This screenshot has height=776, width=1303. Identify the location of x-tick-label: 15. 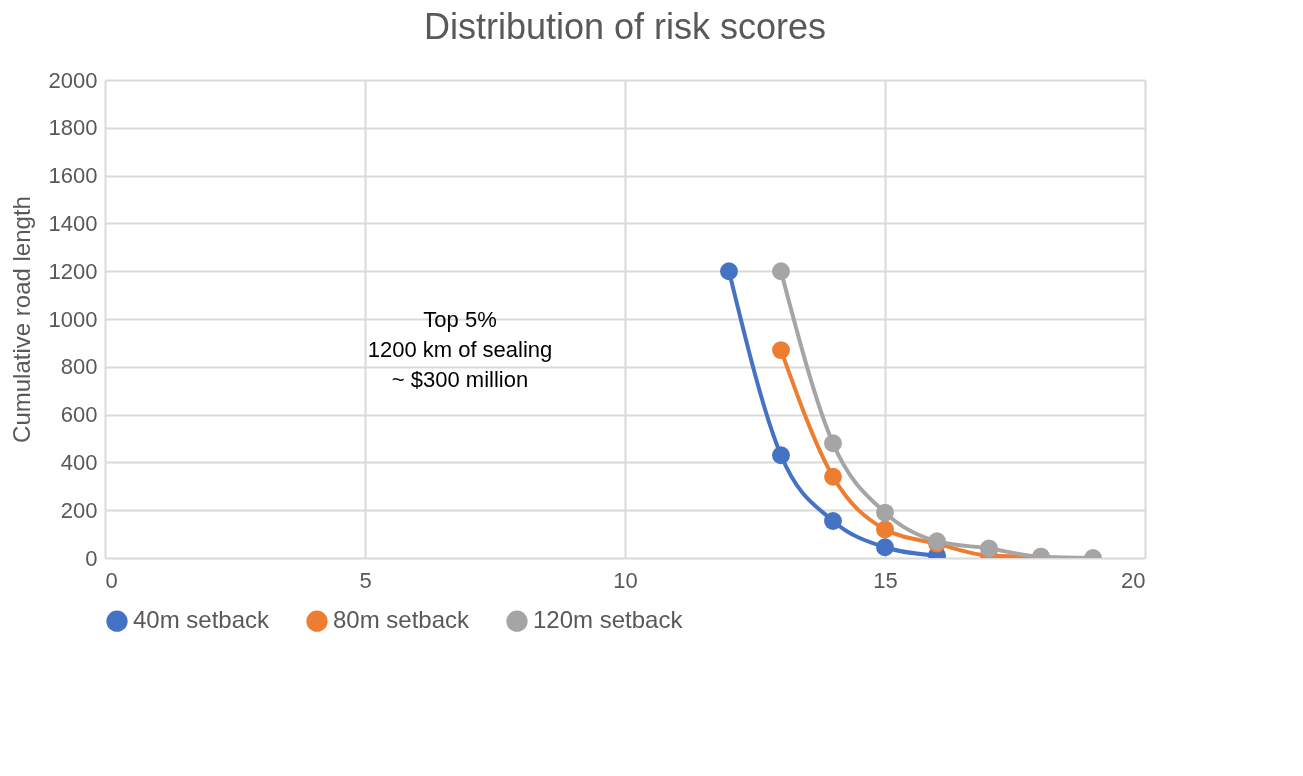
(885, 580).